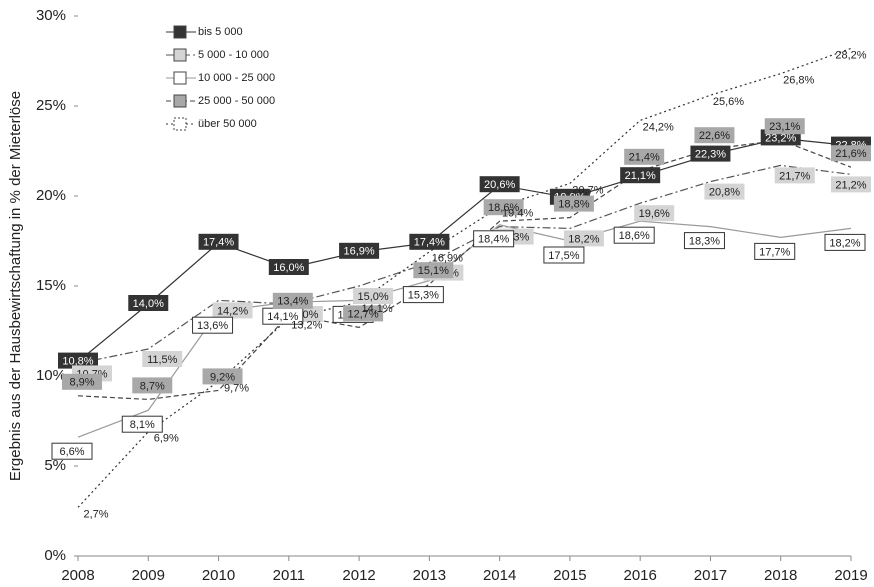 The width and height of the screenshot is (874, 587). I want to click on y-tick-label: 5%, so click(55, 465).